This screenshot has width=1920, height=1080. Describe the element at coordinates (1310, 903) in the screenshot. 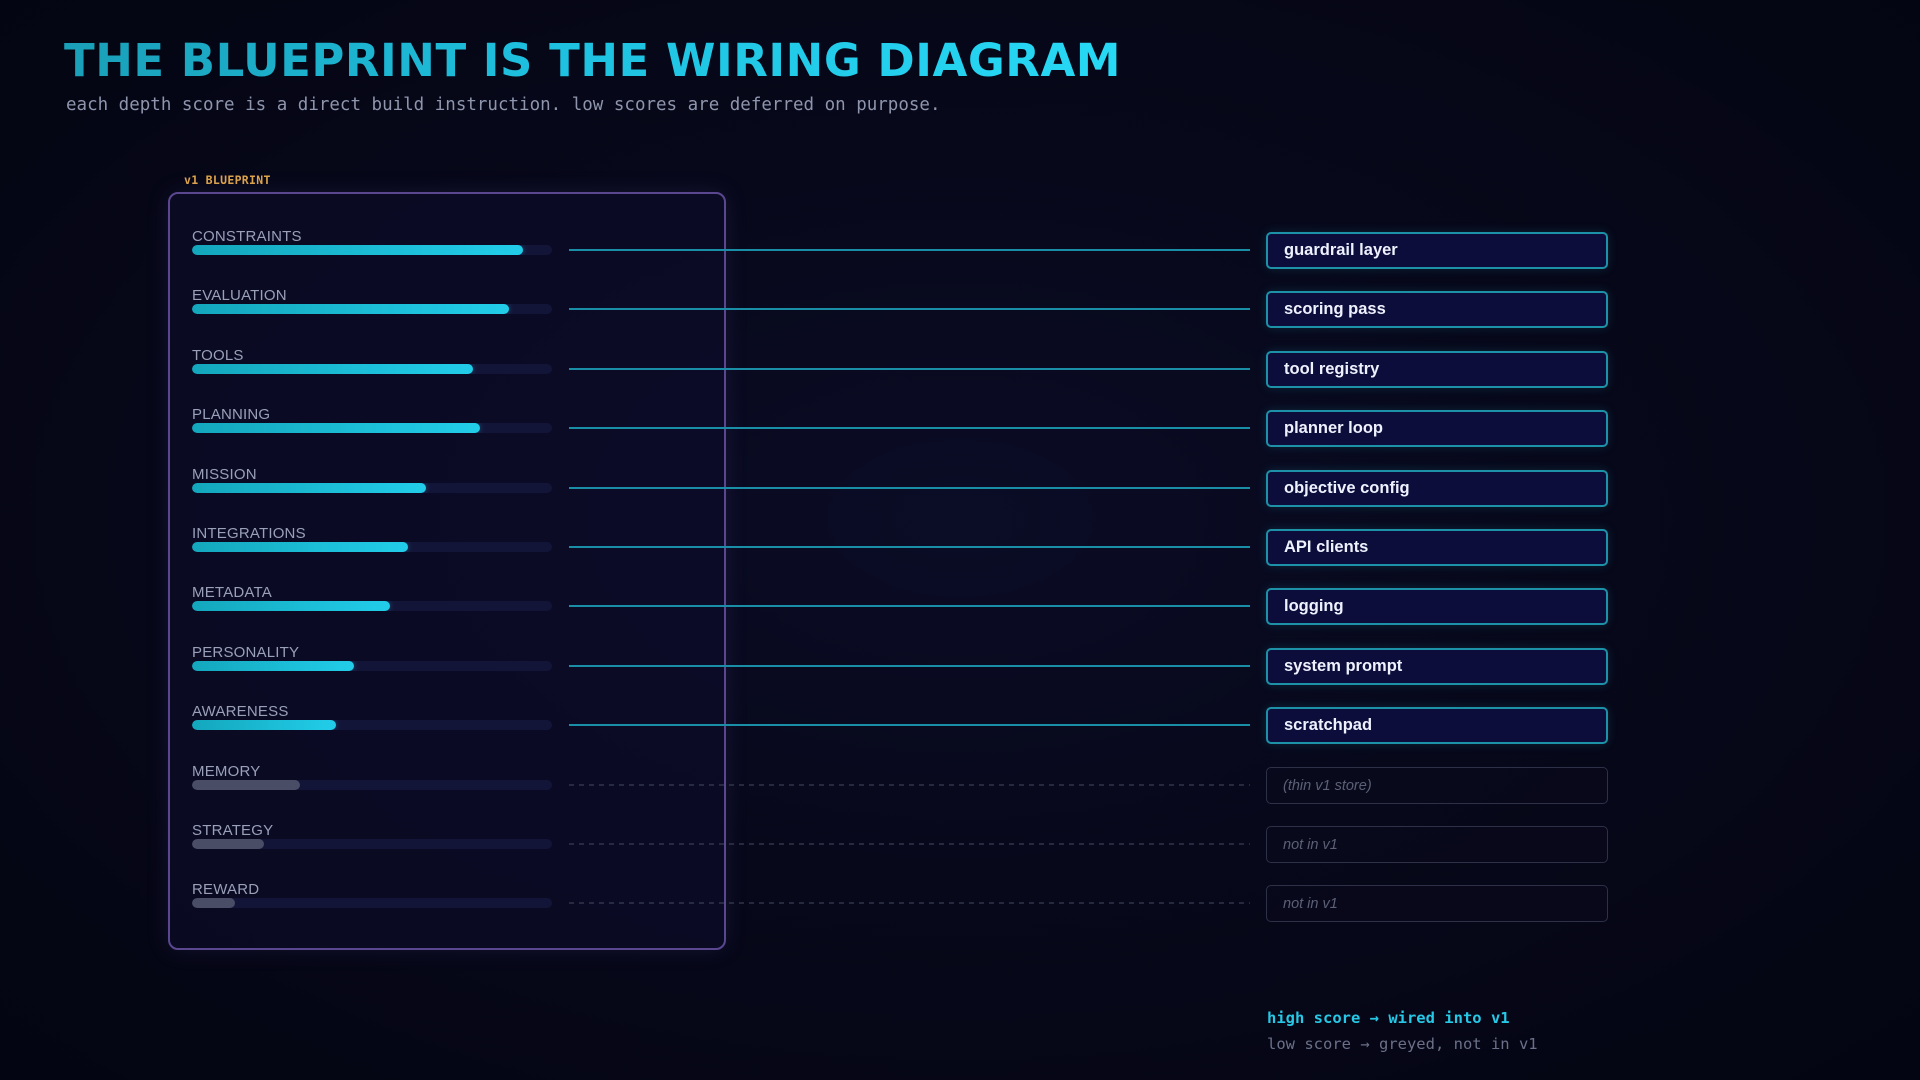

I see `target-label-reward: not in v1` at that location.